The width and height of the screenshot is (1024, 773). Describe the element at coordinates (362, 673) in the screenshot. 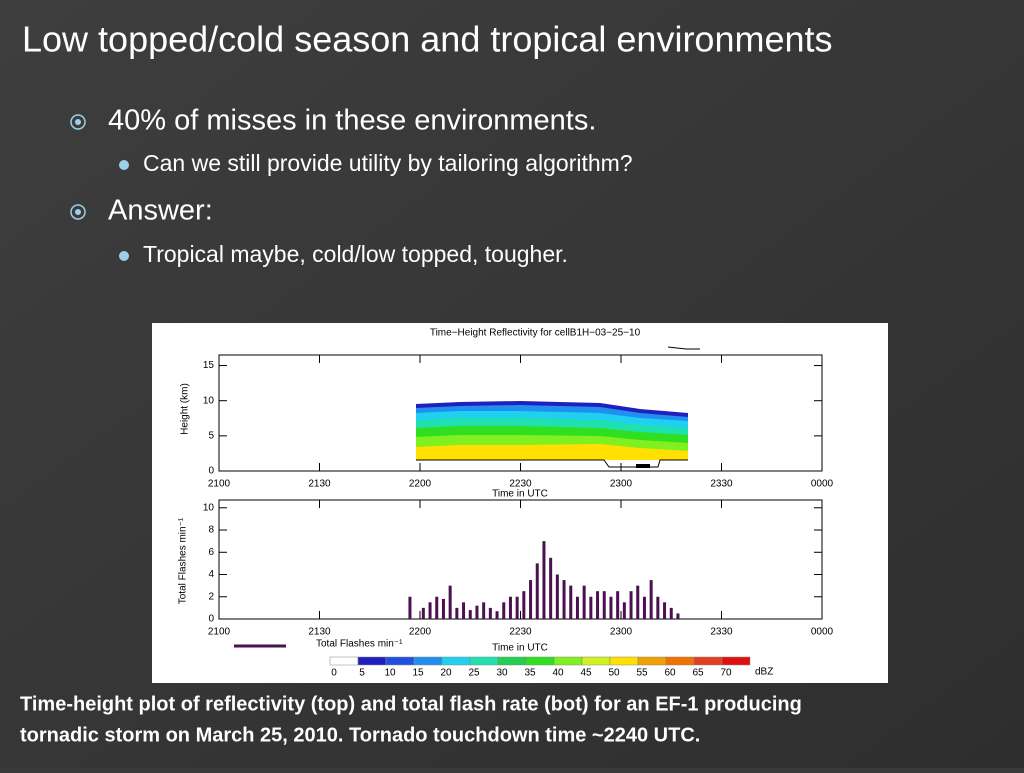

I see `colorbar-label: 5` at that location.